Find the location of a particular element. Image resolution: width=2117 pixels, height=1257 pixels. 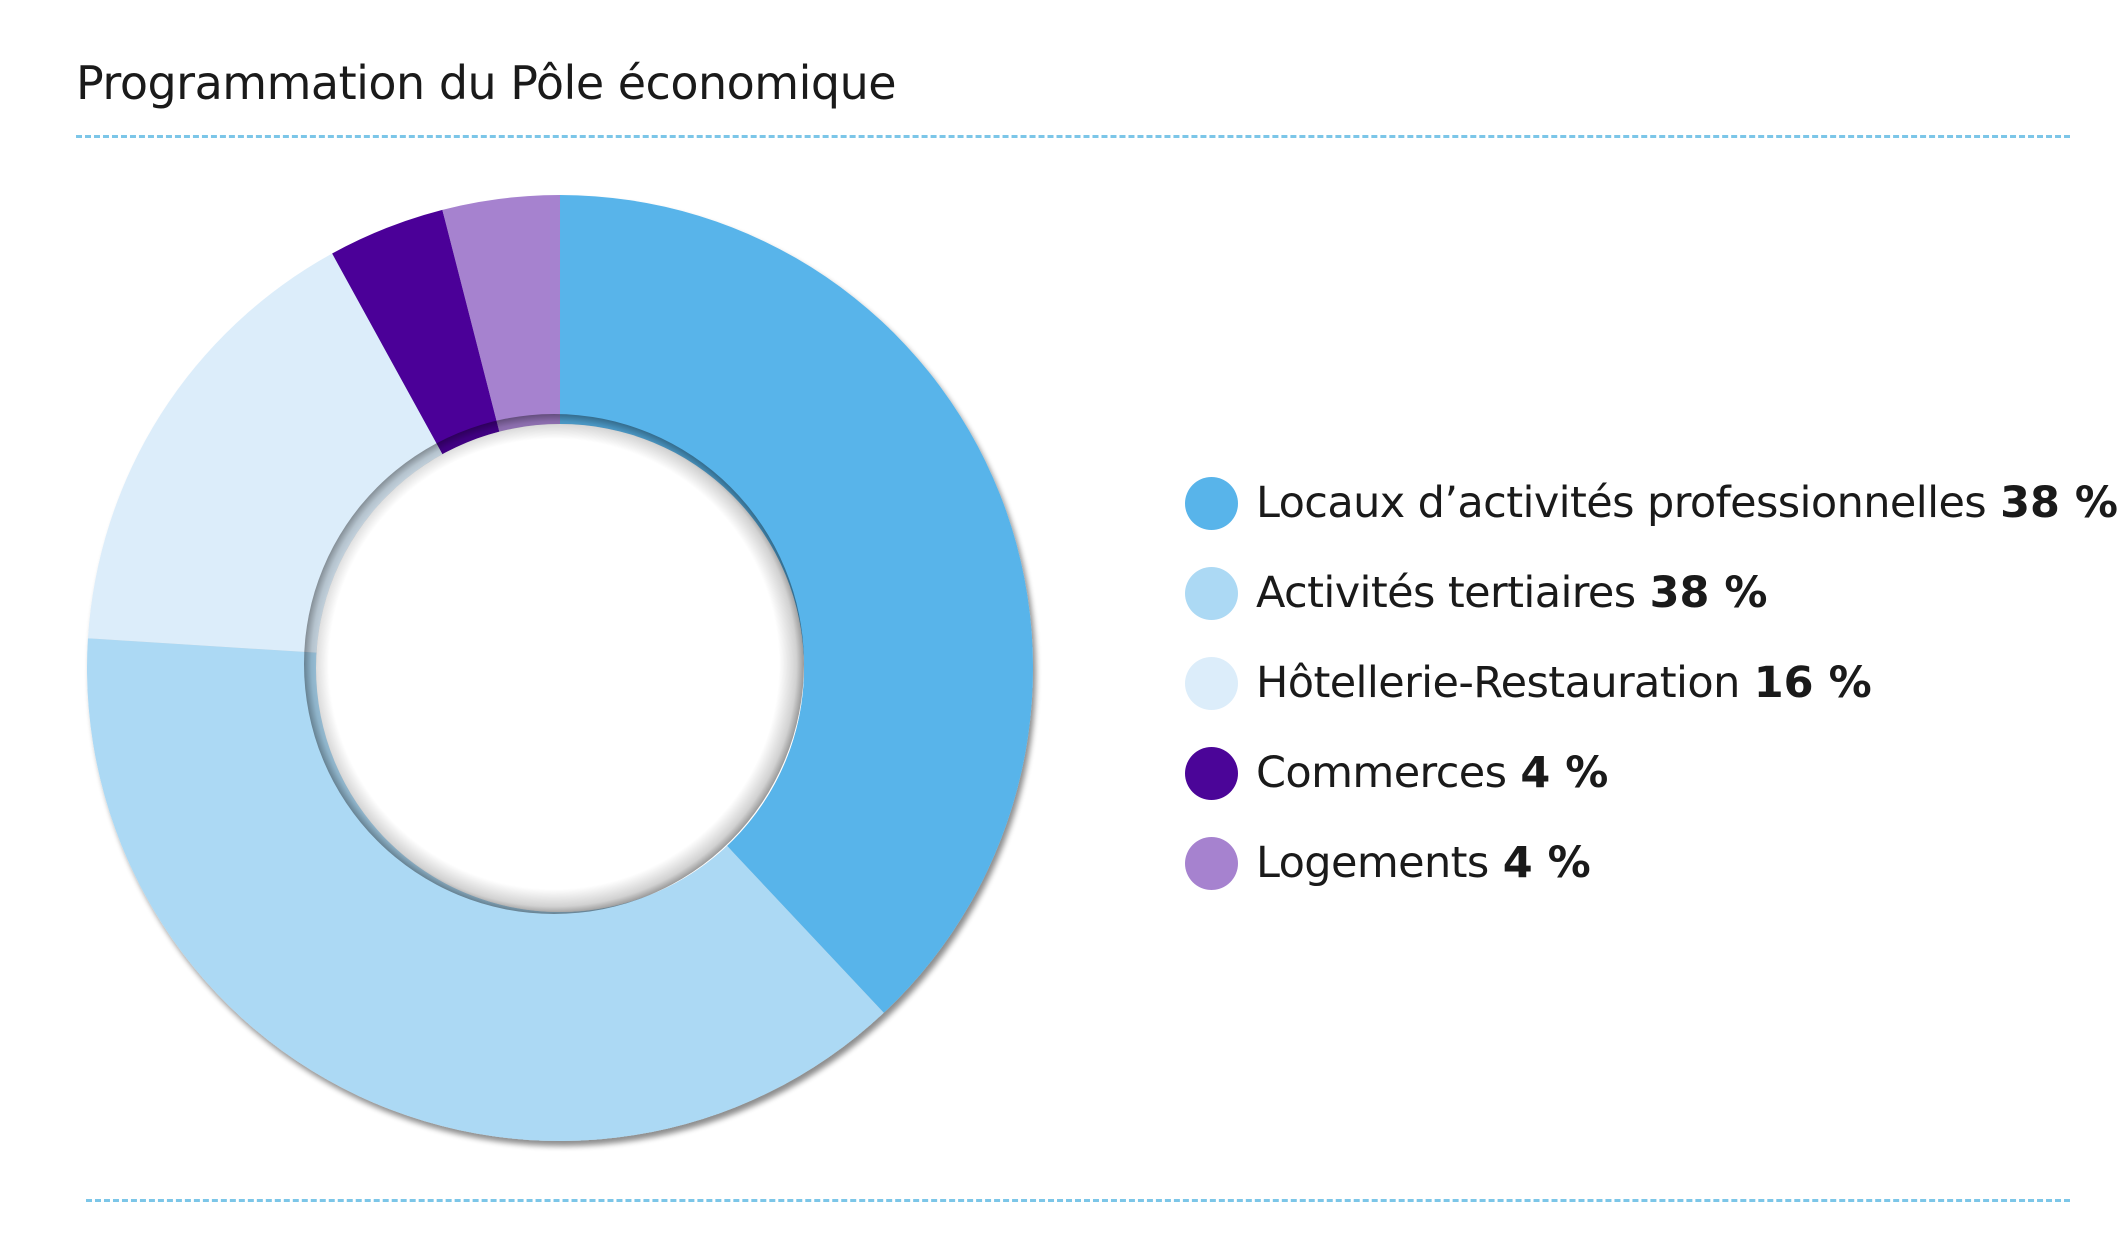

donut-hole-shadow is located at coordinates (554, 664).